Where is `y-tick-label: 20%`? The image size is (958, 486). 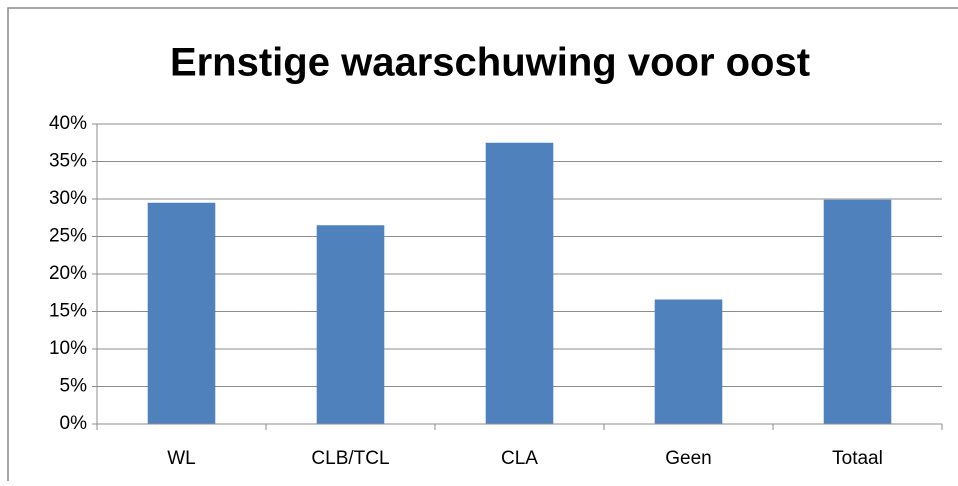
y-tick-label: 20% is located at coordinates (68, 273).